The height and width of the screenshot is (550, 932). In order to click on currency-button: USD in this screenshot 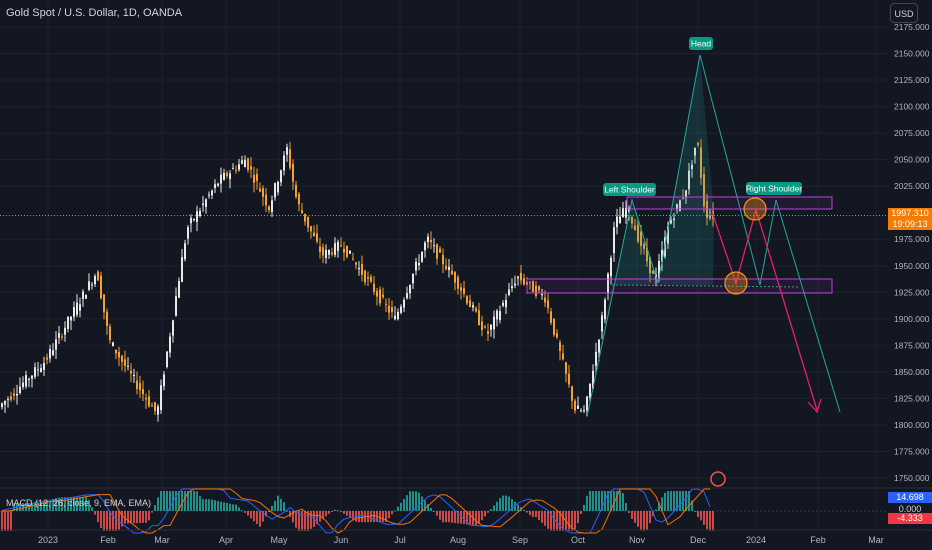, I will do `click(904, 13)`.